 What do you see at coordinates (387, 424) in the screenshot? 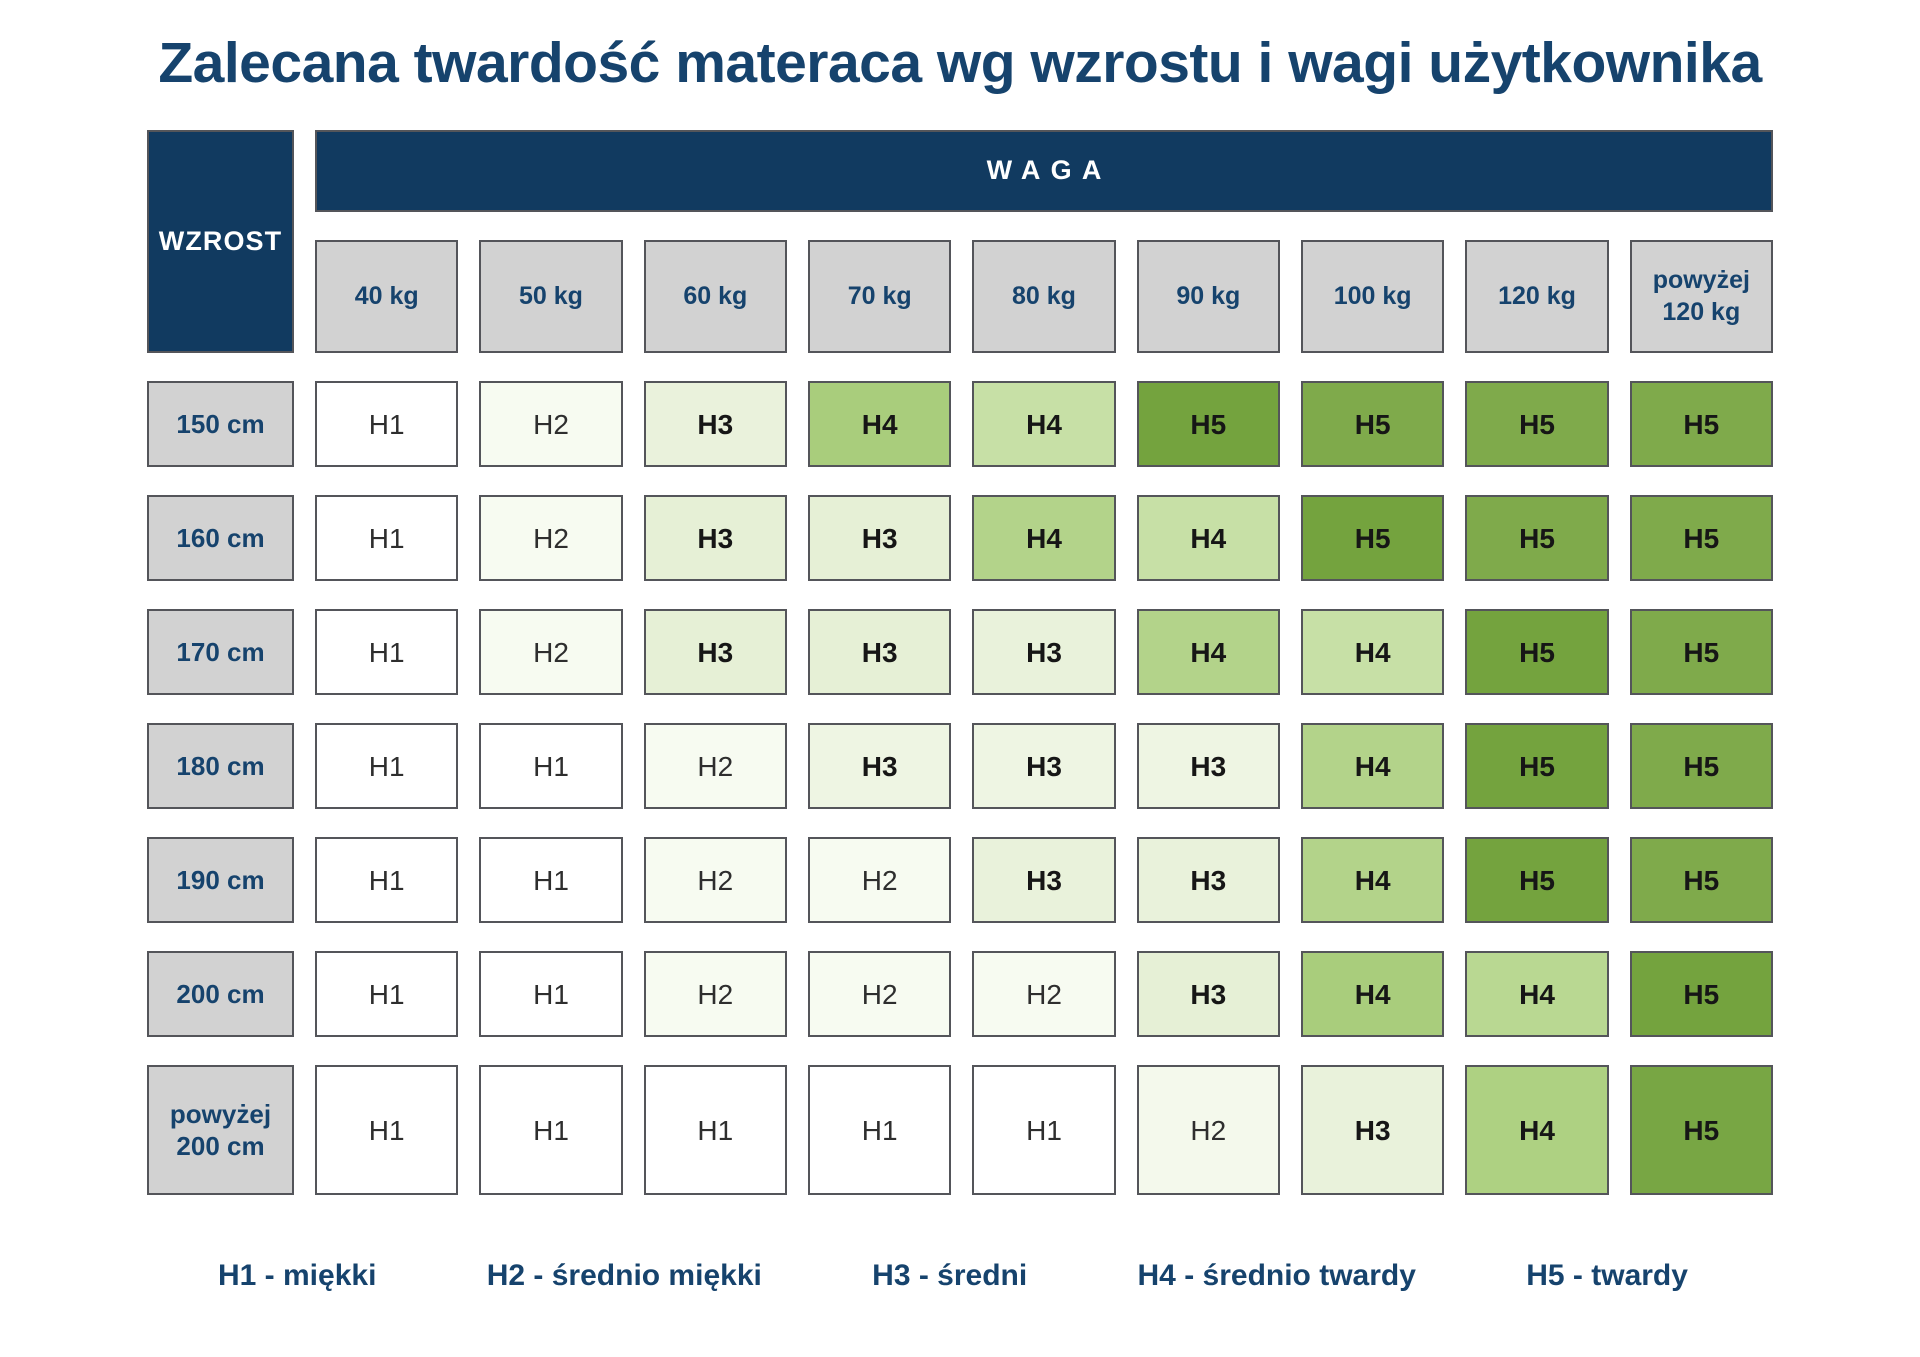
I see `table-cell-150-cm-40-kg: H1` at bounding box center [387, 424].